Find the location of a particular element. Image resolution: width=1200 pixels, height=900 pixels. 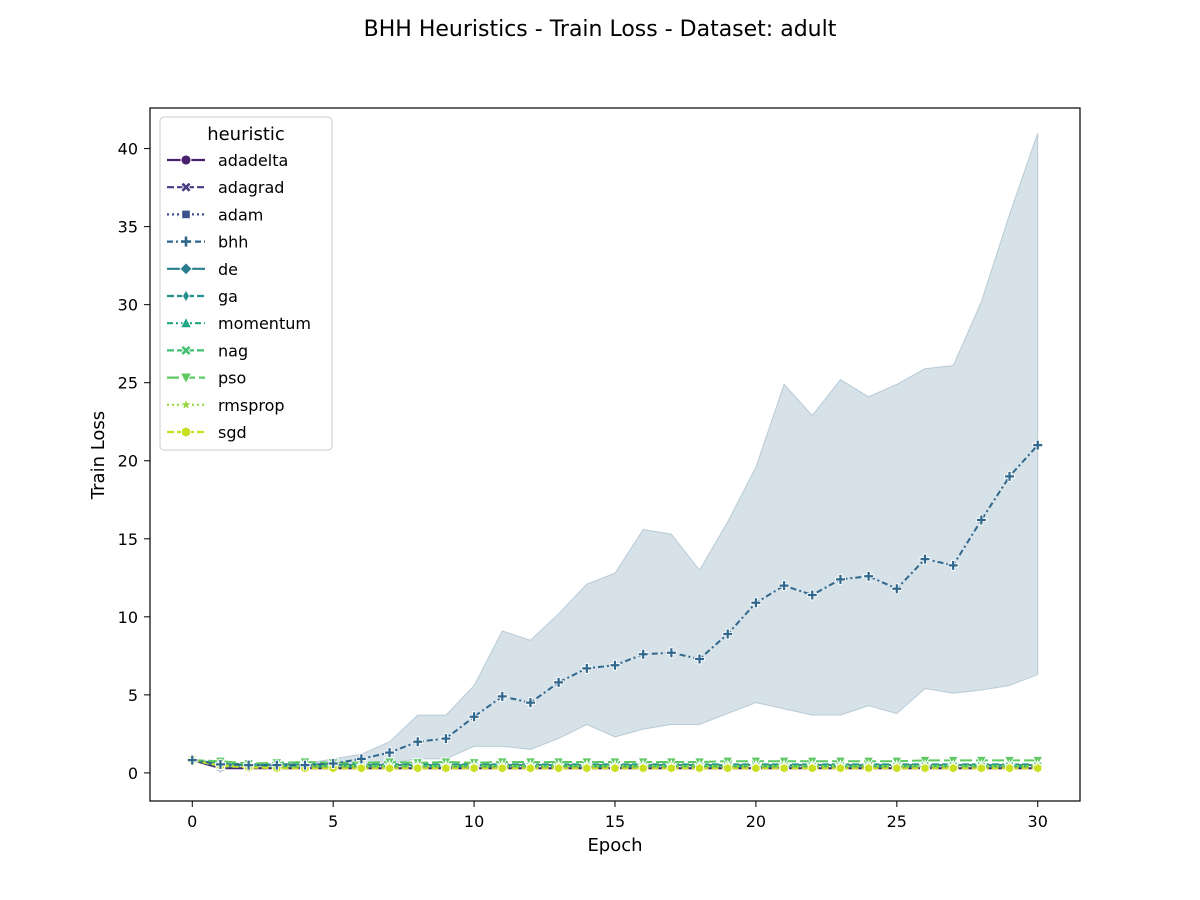

y-axis-title: Train Loss is located at coordinates (98, 455).